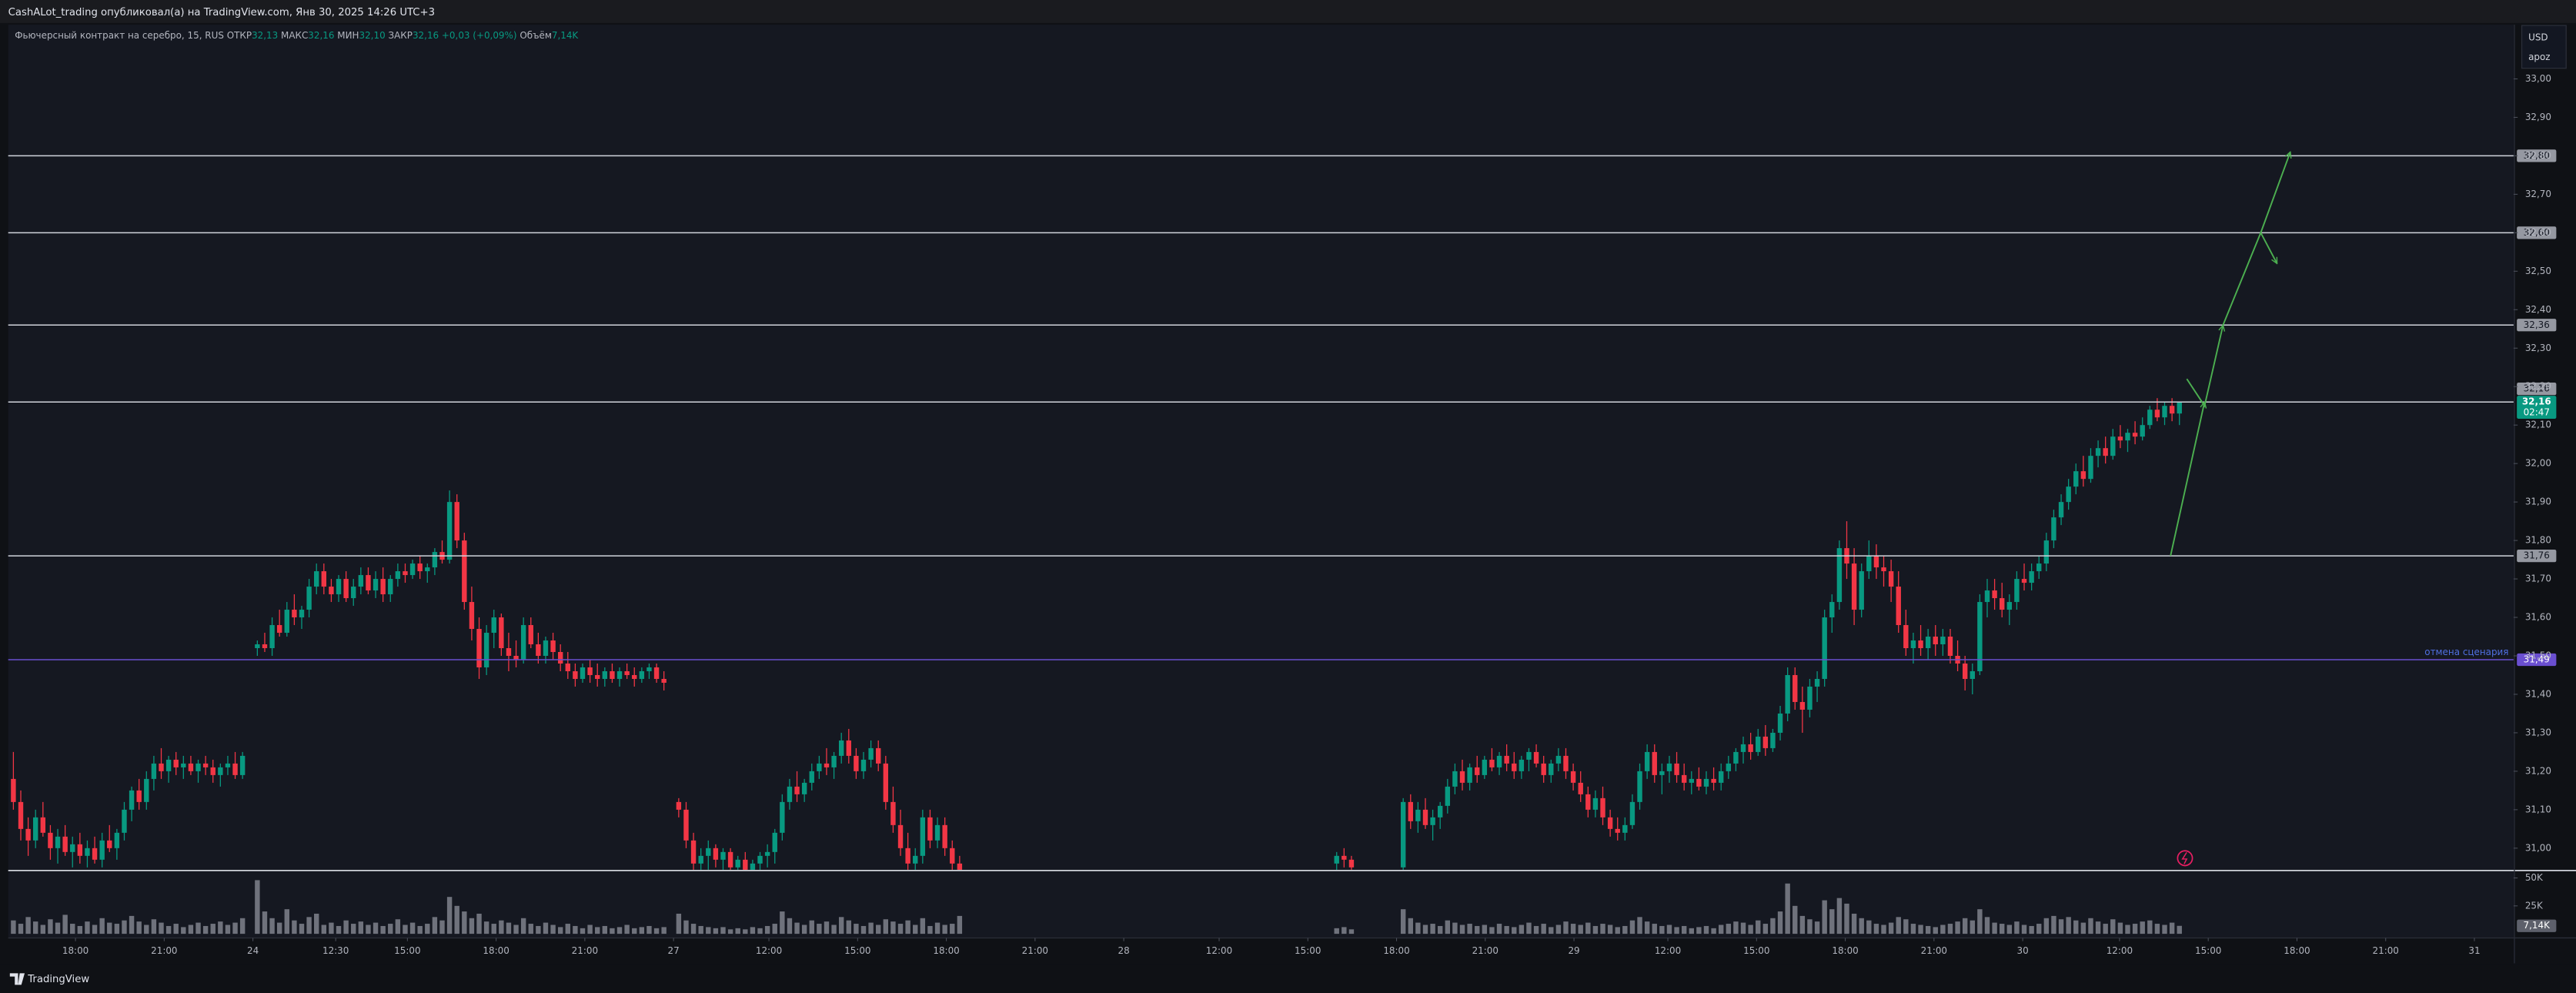 The height and width of the screenshot is (993, 2576). I want to click on level-label: 32,80, so click(2537, 155).